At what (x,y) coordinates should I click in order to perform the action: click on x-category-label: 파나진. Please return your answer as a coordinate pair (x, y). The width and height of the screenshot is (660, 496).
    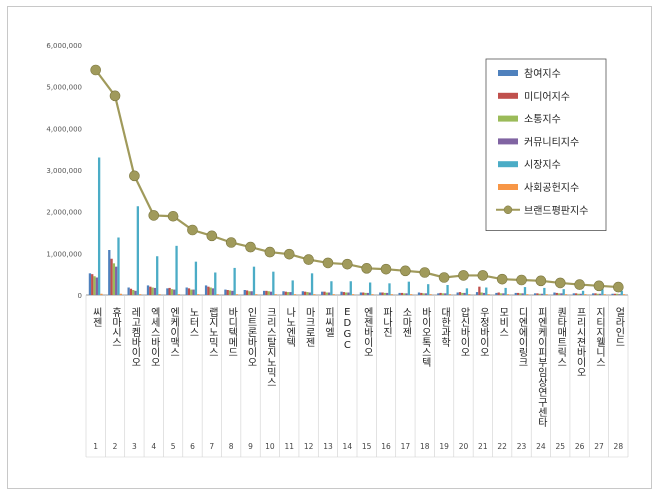
    Looking at the image, I should click on (387, 322).